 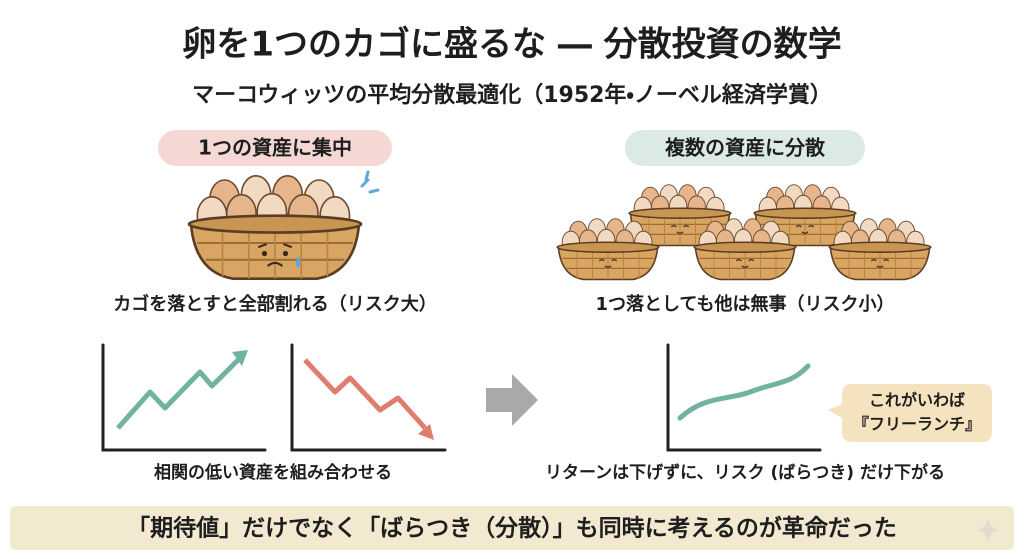 I want to click on footer-text: 「期待値」だけでなく「ばらつき（分散）」も同時に考えるのが革命だった, so click(x=512, y=528).